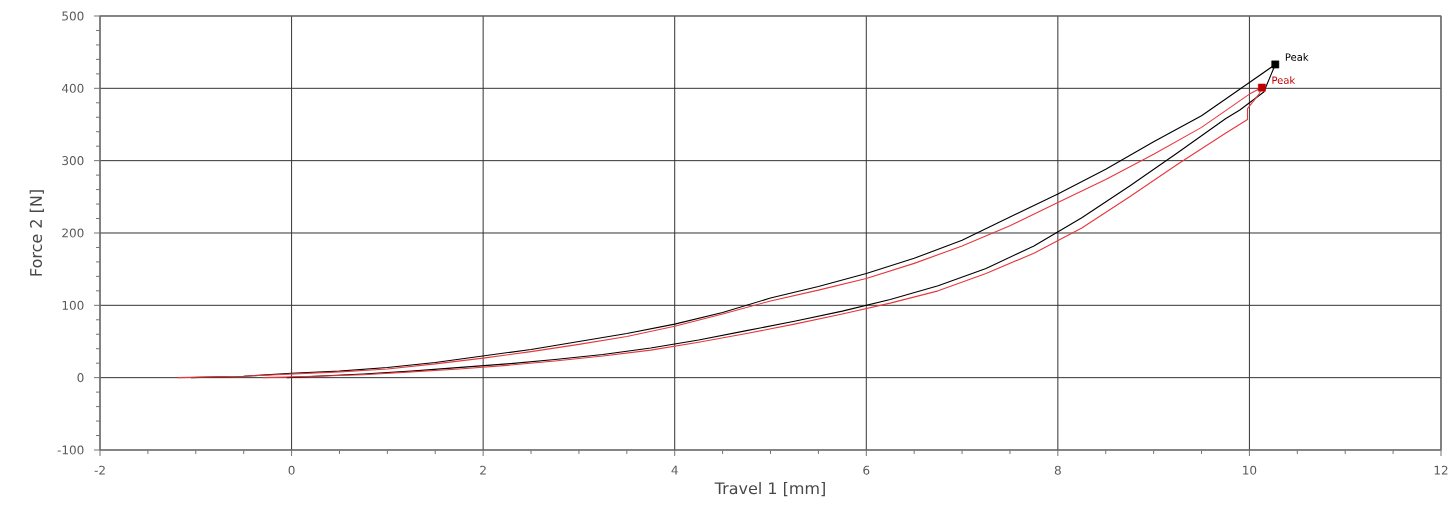 The height and width of the screenshot is (516, 1455). What do you see at coordinates (73, 161) in the screenshot?
I see `y-tick-label: 300` at bounding box center [73, 161].